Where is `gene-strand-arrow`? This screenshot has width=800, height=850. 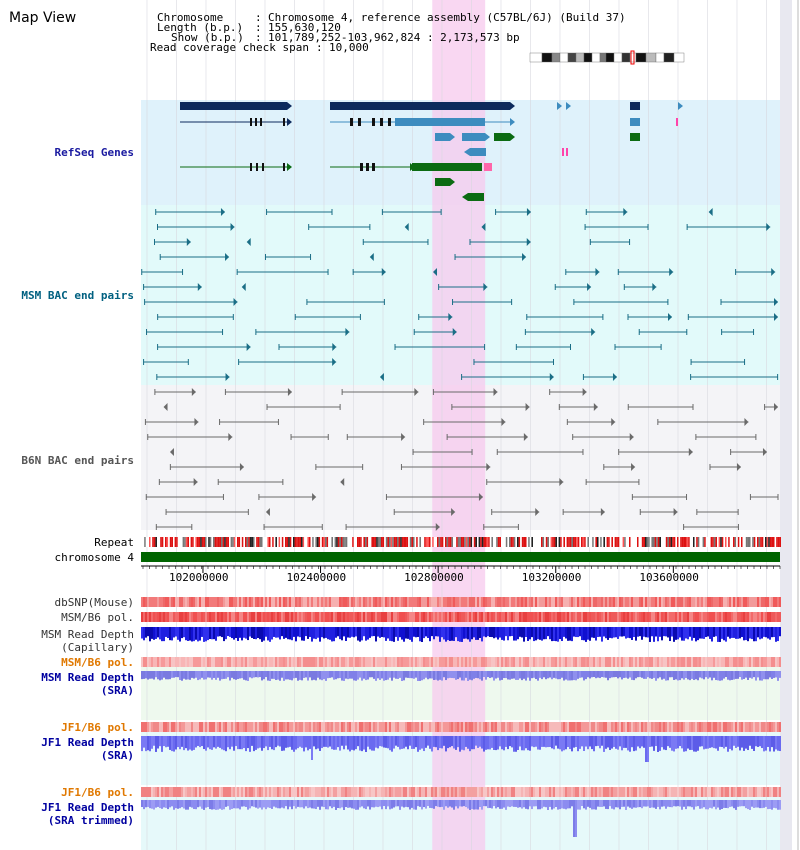
gene-strand-arrow is located at coordinates (568, 106).